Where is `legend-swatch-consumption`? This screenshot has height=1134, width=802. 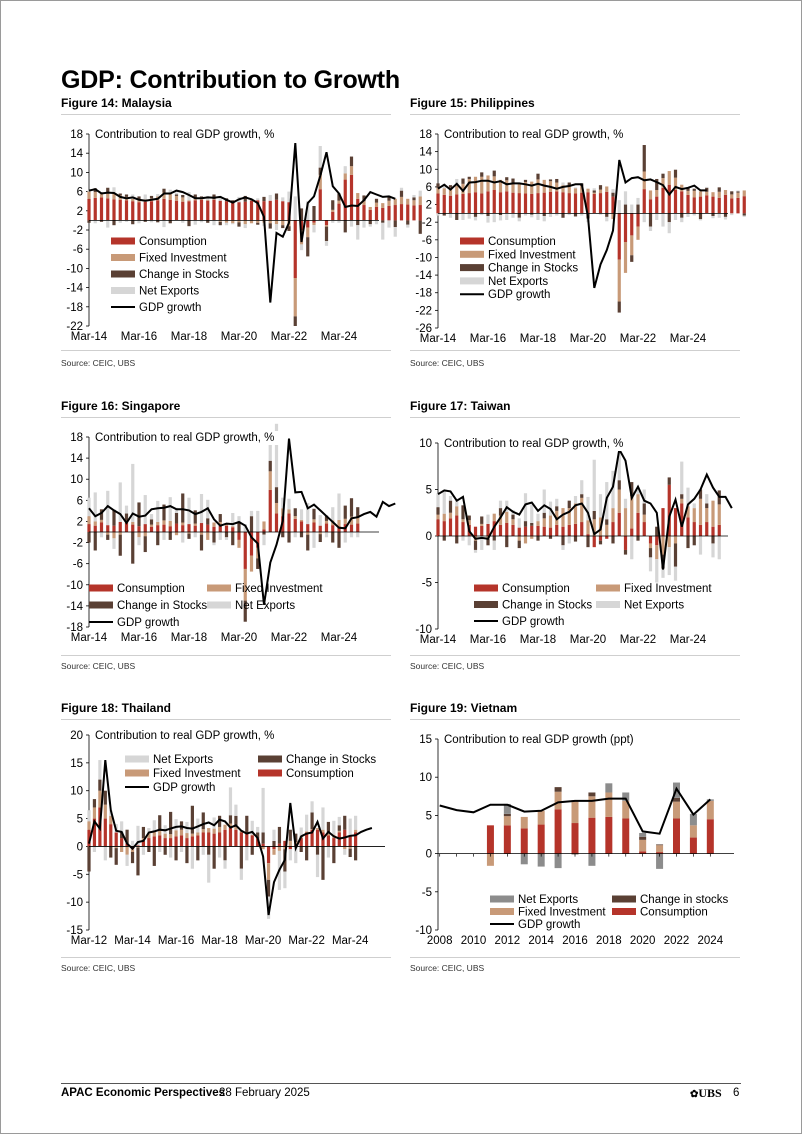 legend-swatch-consumption is located at coordinates (624, 911).